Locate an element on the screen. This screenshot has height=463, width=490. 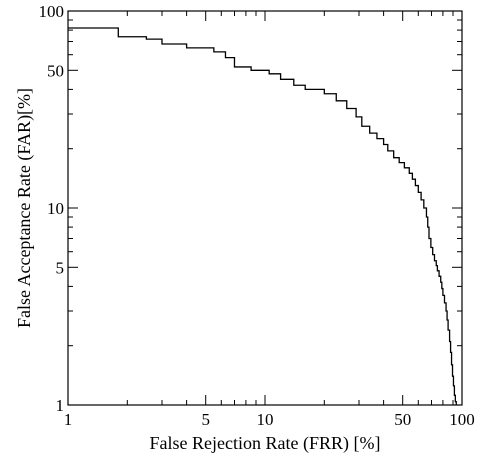
x-tick-label: 10 is located at coordinates (265, 419).